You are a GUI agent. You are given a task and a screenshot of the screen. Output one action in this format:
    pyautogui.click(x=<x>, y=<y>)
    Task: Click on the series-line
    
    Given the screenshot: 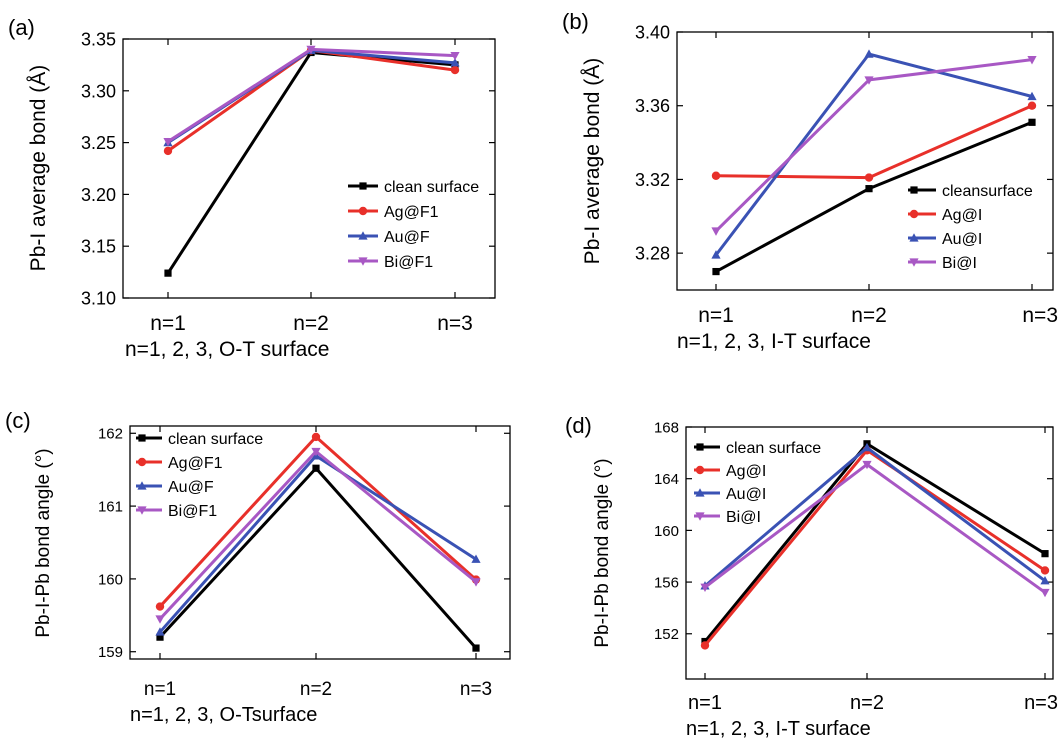 What is the action you would take?
    pyautogui.click(x=875, y=528)
    